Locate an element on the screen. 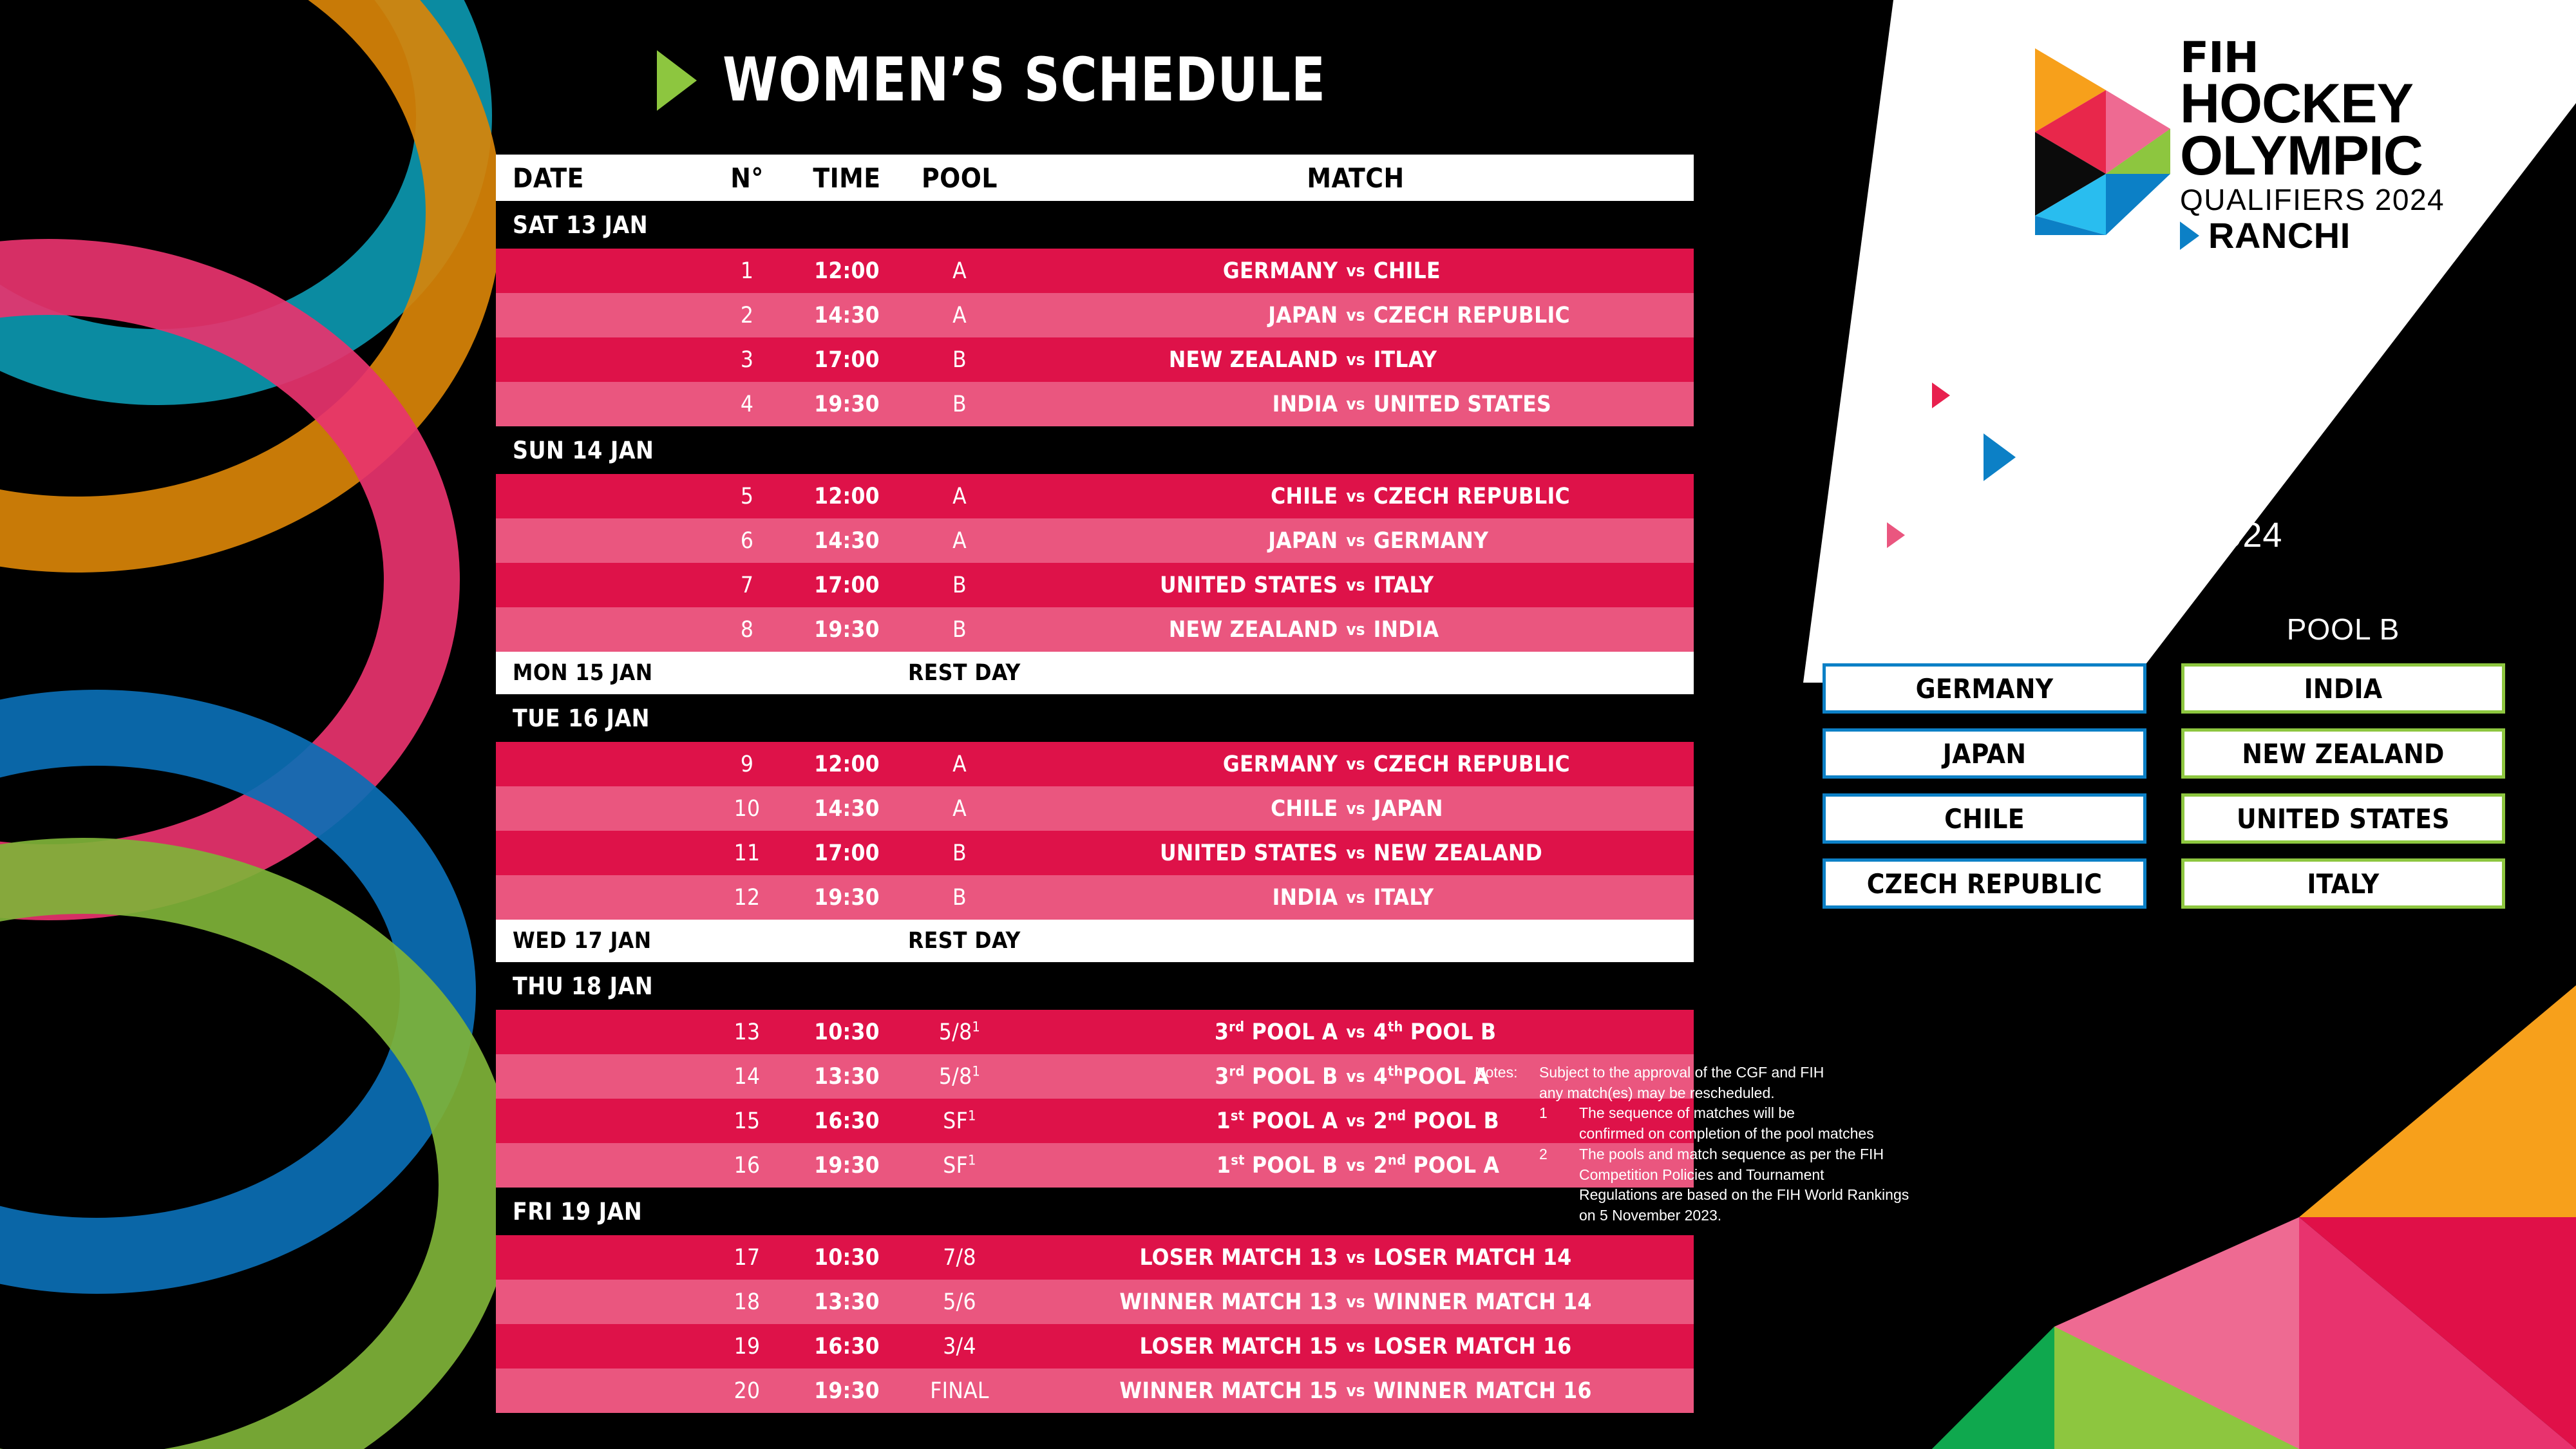  day-header-date: SUN 14 JAN is located at coordinates (583, 450).